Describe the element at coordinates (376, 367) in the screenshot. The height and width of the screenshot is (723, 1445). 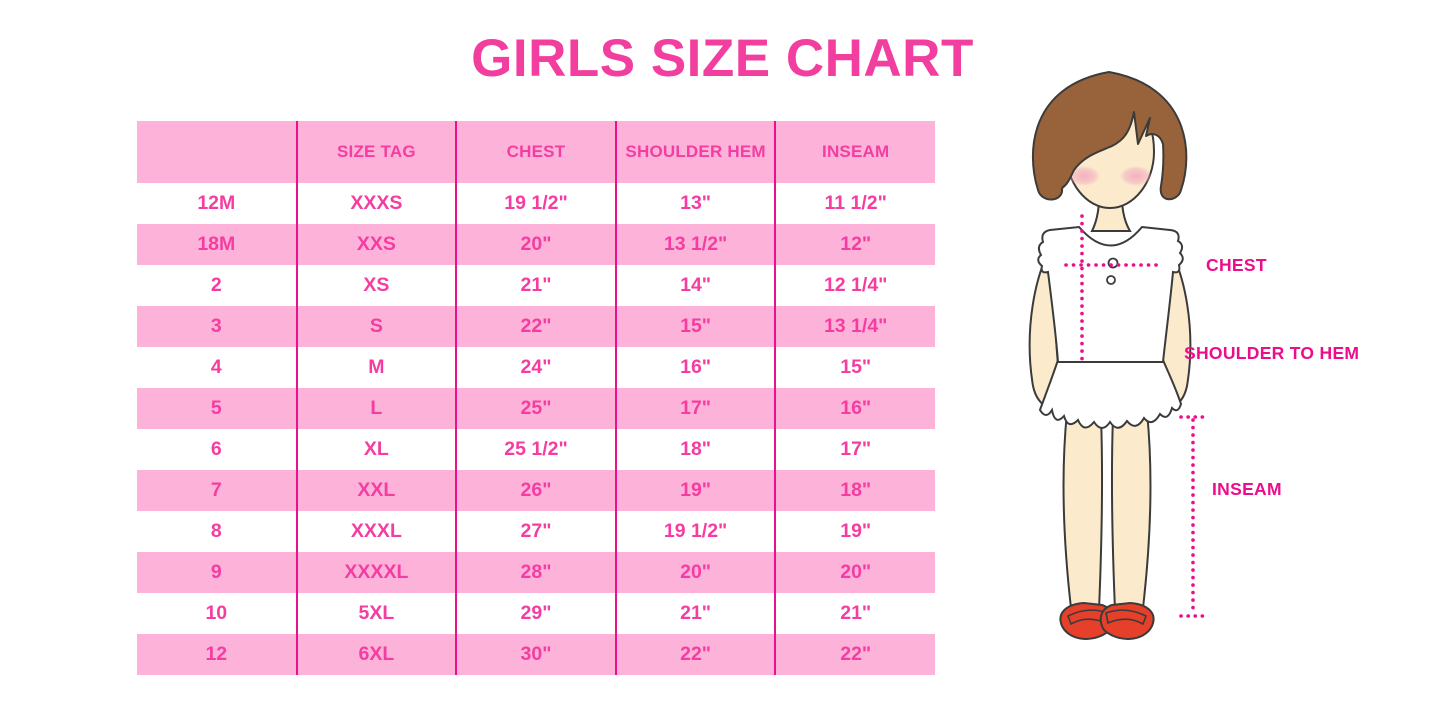
I see `table-cell: M` at that location.